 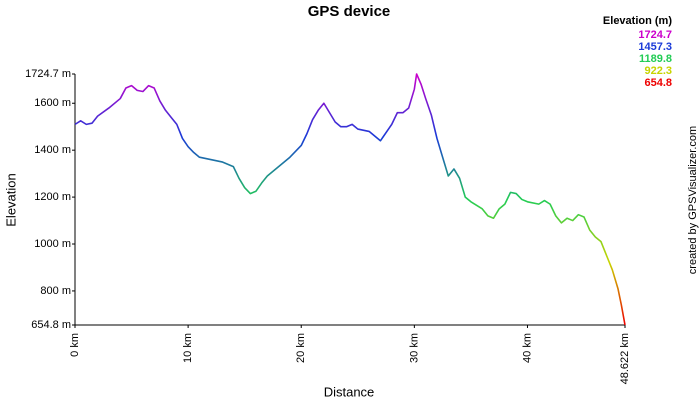 What do you see at coordinates (51, 325) in the screenshot?
I see `y-tick-label: 654.8 m` at bounding box center [51, 325].